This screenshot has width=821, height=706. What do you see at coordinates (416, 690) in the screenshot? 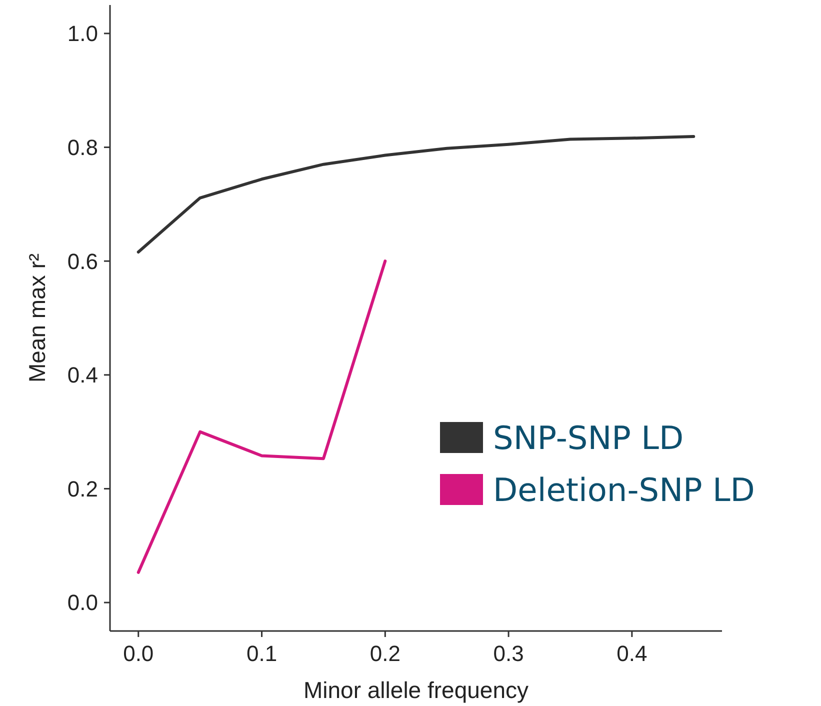
I see `x-axis-title: Minor allele frequency` at bounding box center [416, 690].